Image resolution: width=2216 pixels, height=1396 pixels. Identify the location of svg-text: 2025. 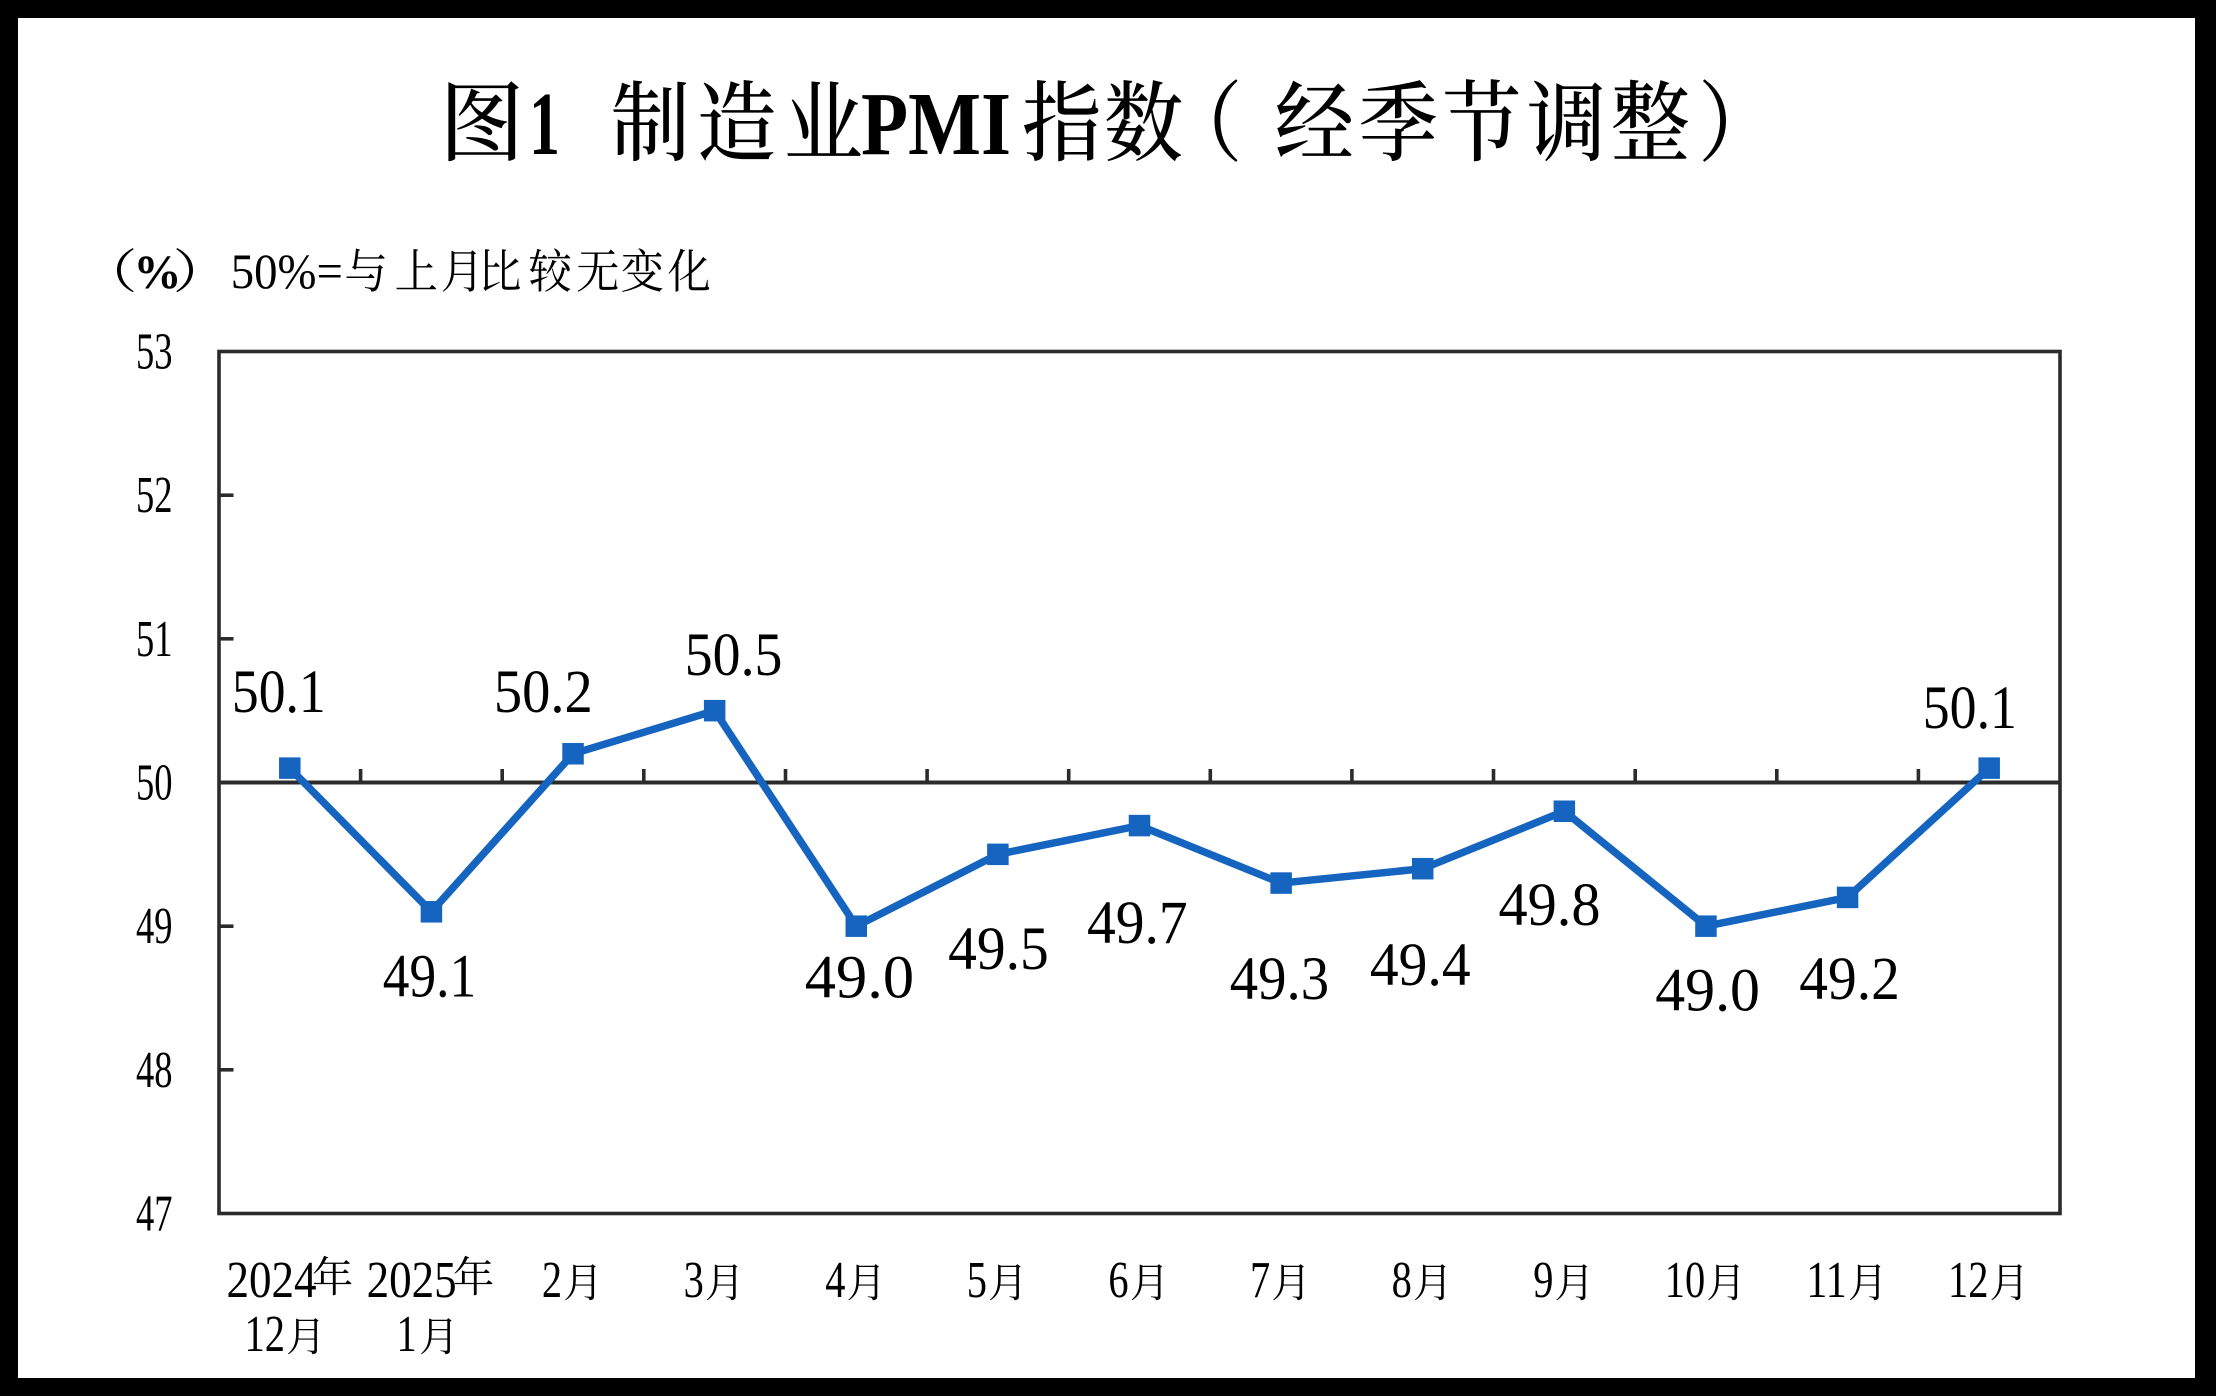
(412, 1280).